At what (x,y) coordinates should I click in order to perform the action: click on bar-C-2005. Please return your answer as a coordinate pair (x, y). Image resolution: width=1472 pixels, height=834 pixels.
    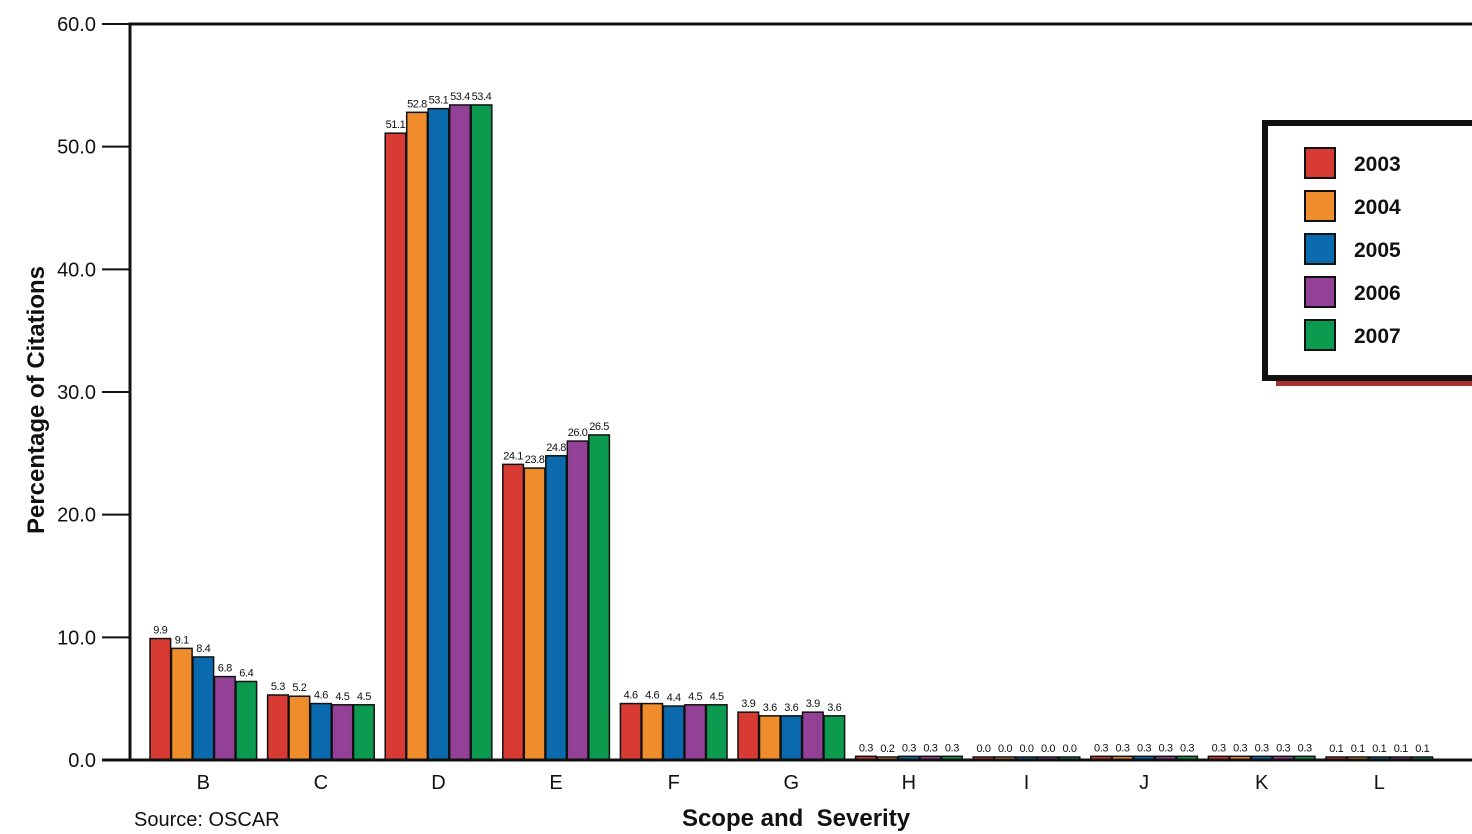
    Looking at the image, I should click on (320, 731).